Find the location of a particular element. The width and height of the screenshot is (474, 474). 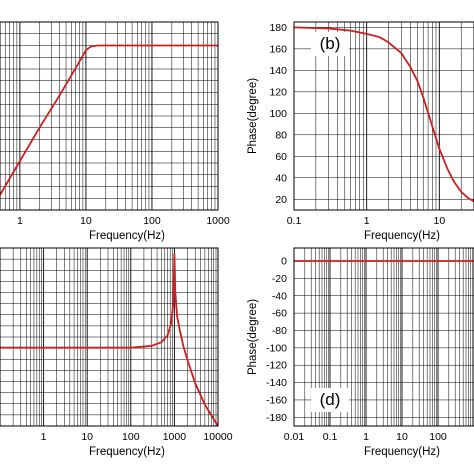

y-tick-label: 180 is located at coordinates (278, 28).